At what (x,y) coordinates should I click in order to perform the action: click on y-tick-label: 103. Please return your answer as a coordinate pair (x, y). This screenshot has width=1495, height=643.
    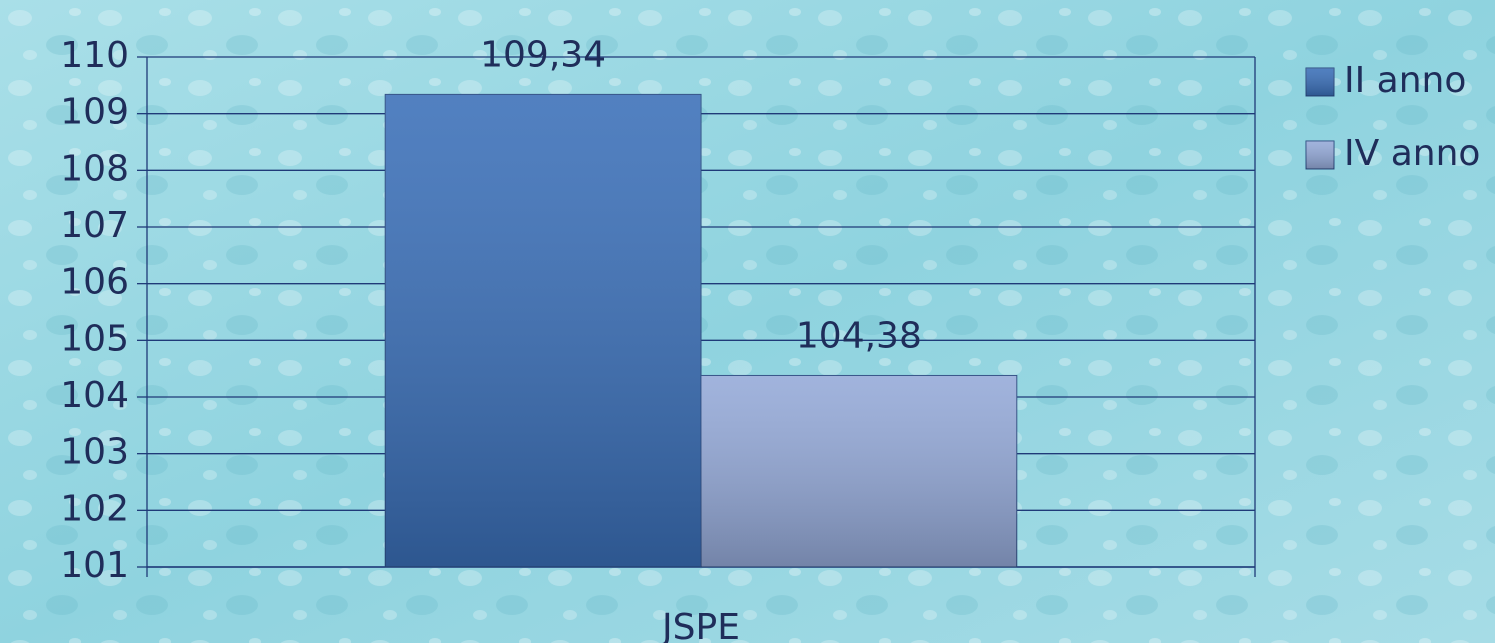
    Looking at the image, I should click on (94, 452).